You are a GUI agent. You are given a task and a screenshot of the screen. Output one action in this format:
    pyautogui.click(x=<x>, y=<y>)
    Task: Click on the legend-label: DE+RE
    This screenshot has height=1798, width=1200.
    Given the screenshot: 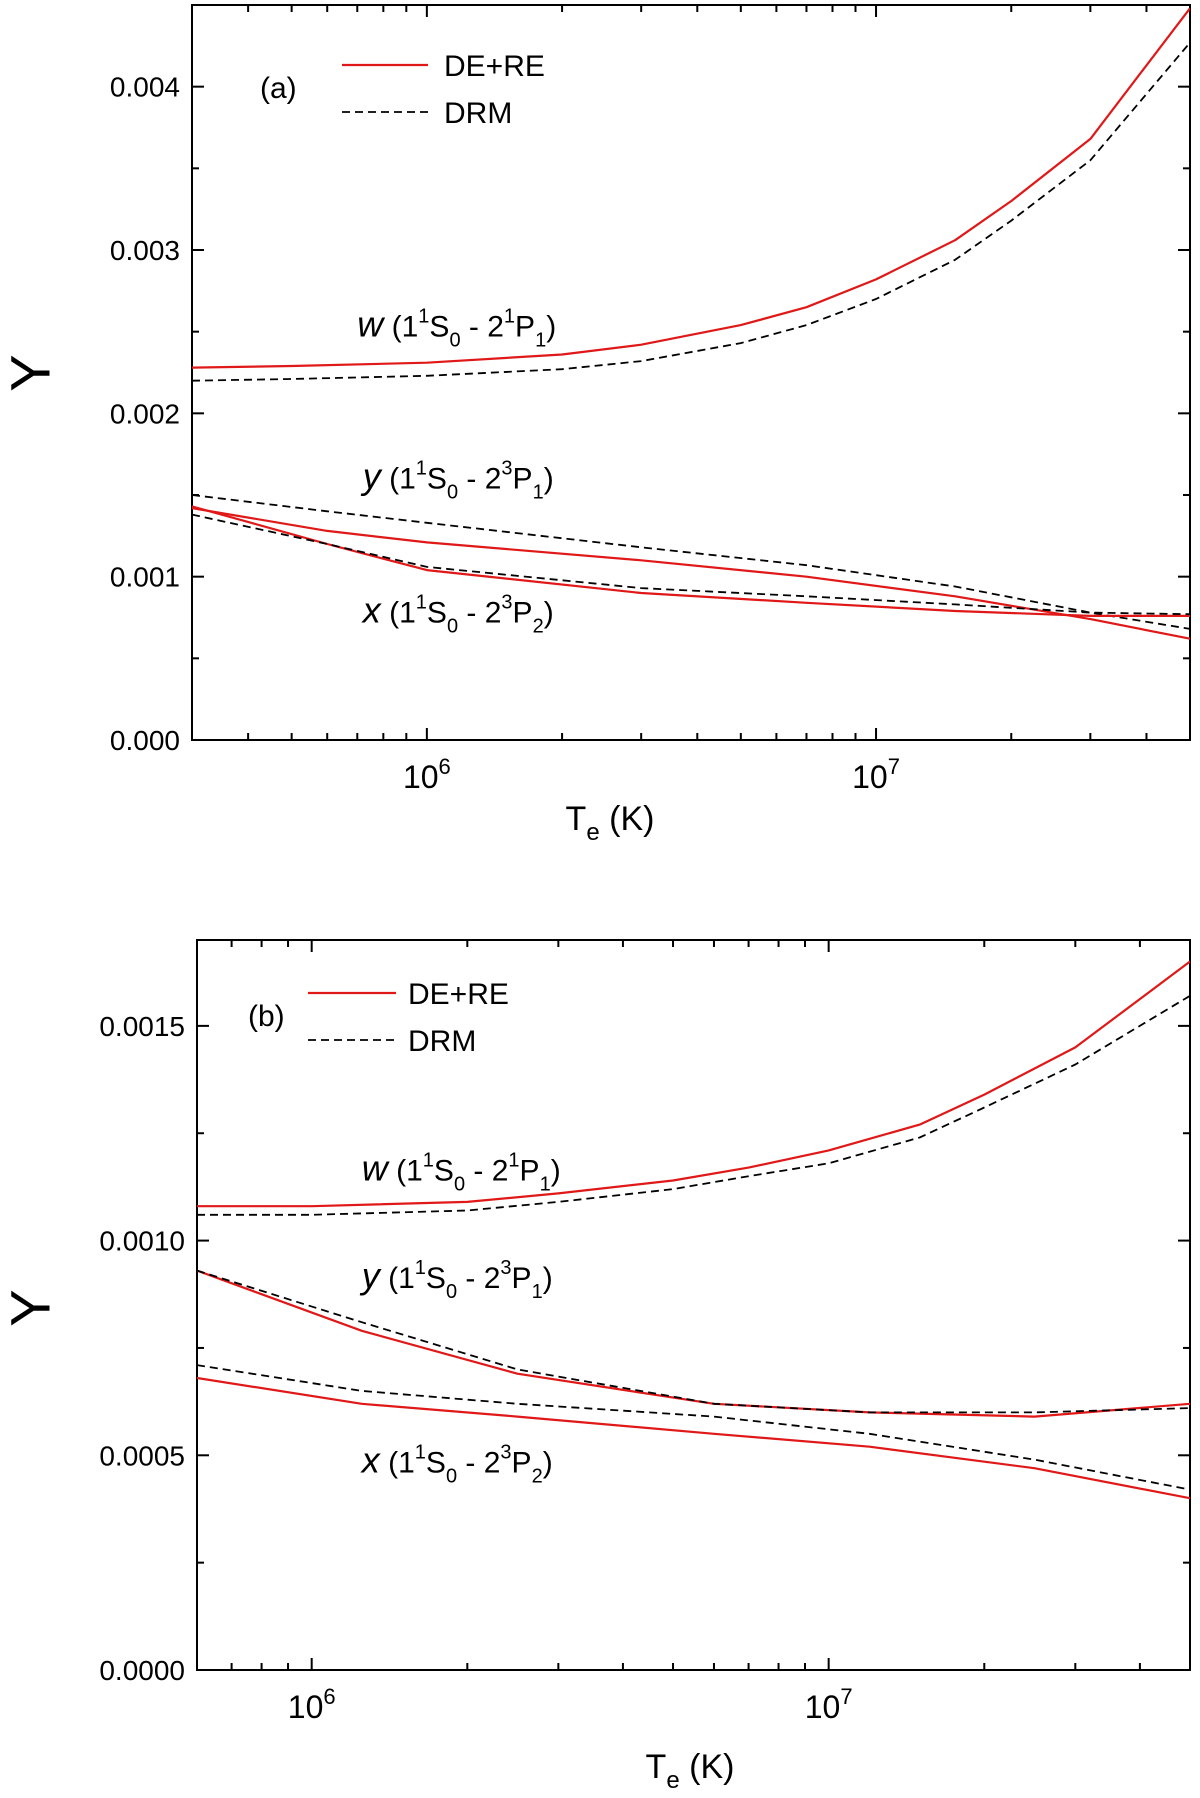 What is the action you would take?
    pyautogui.click(x=458, y=994)
    